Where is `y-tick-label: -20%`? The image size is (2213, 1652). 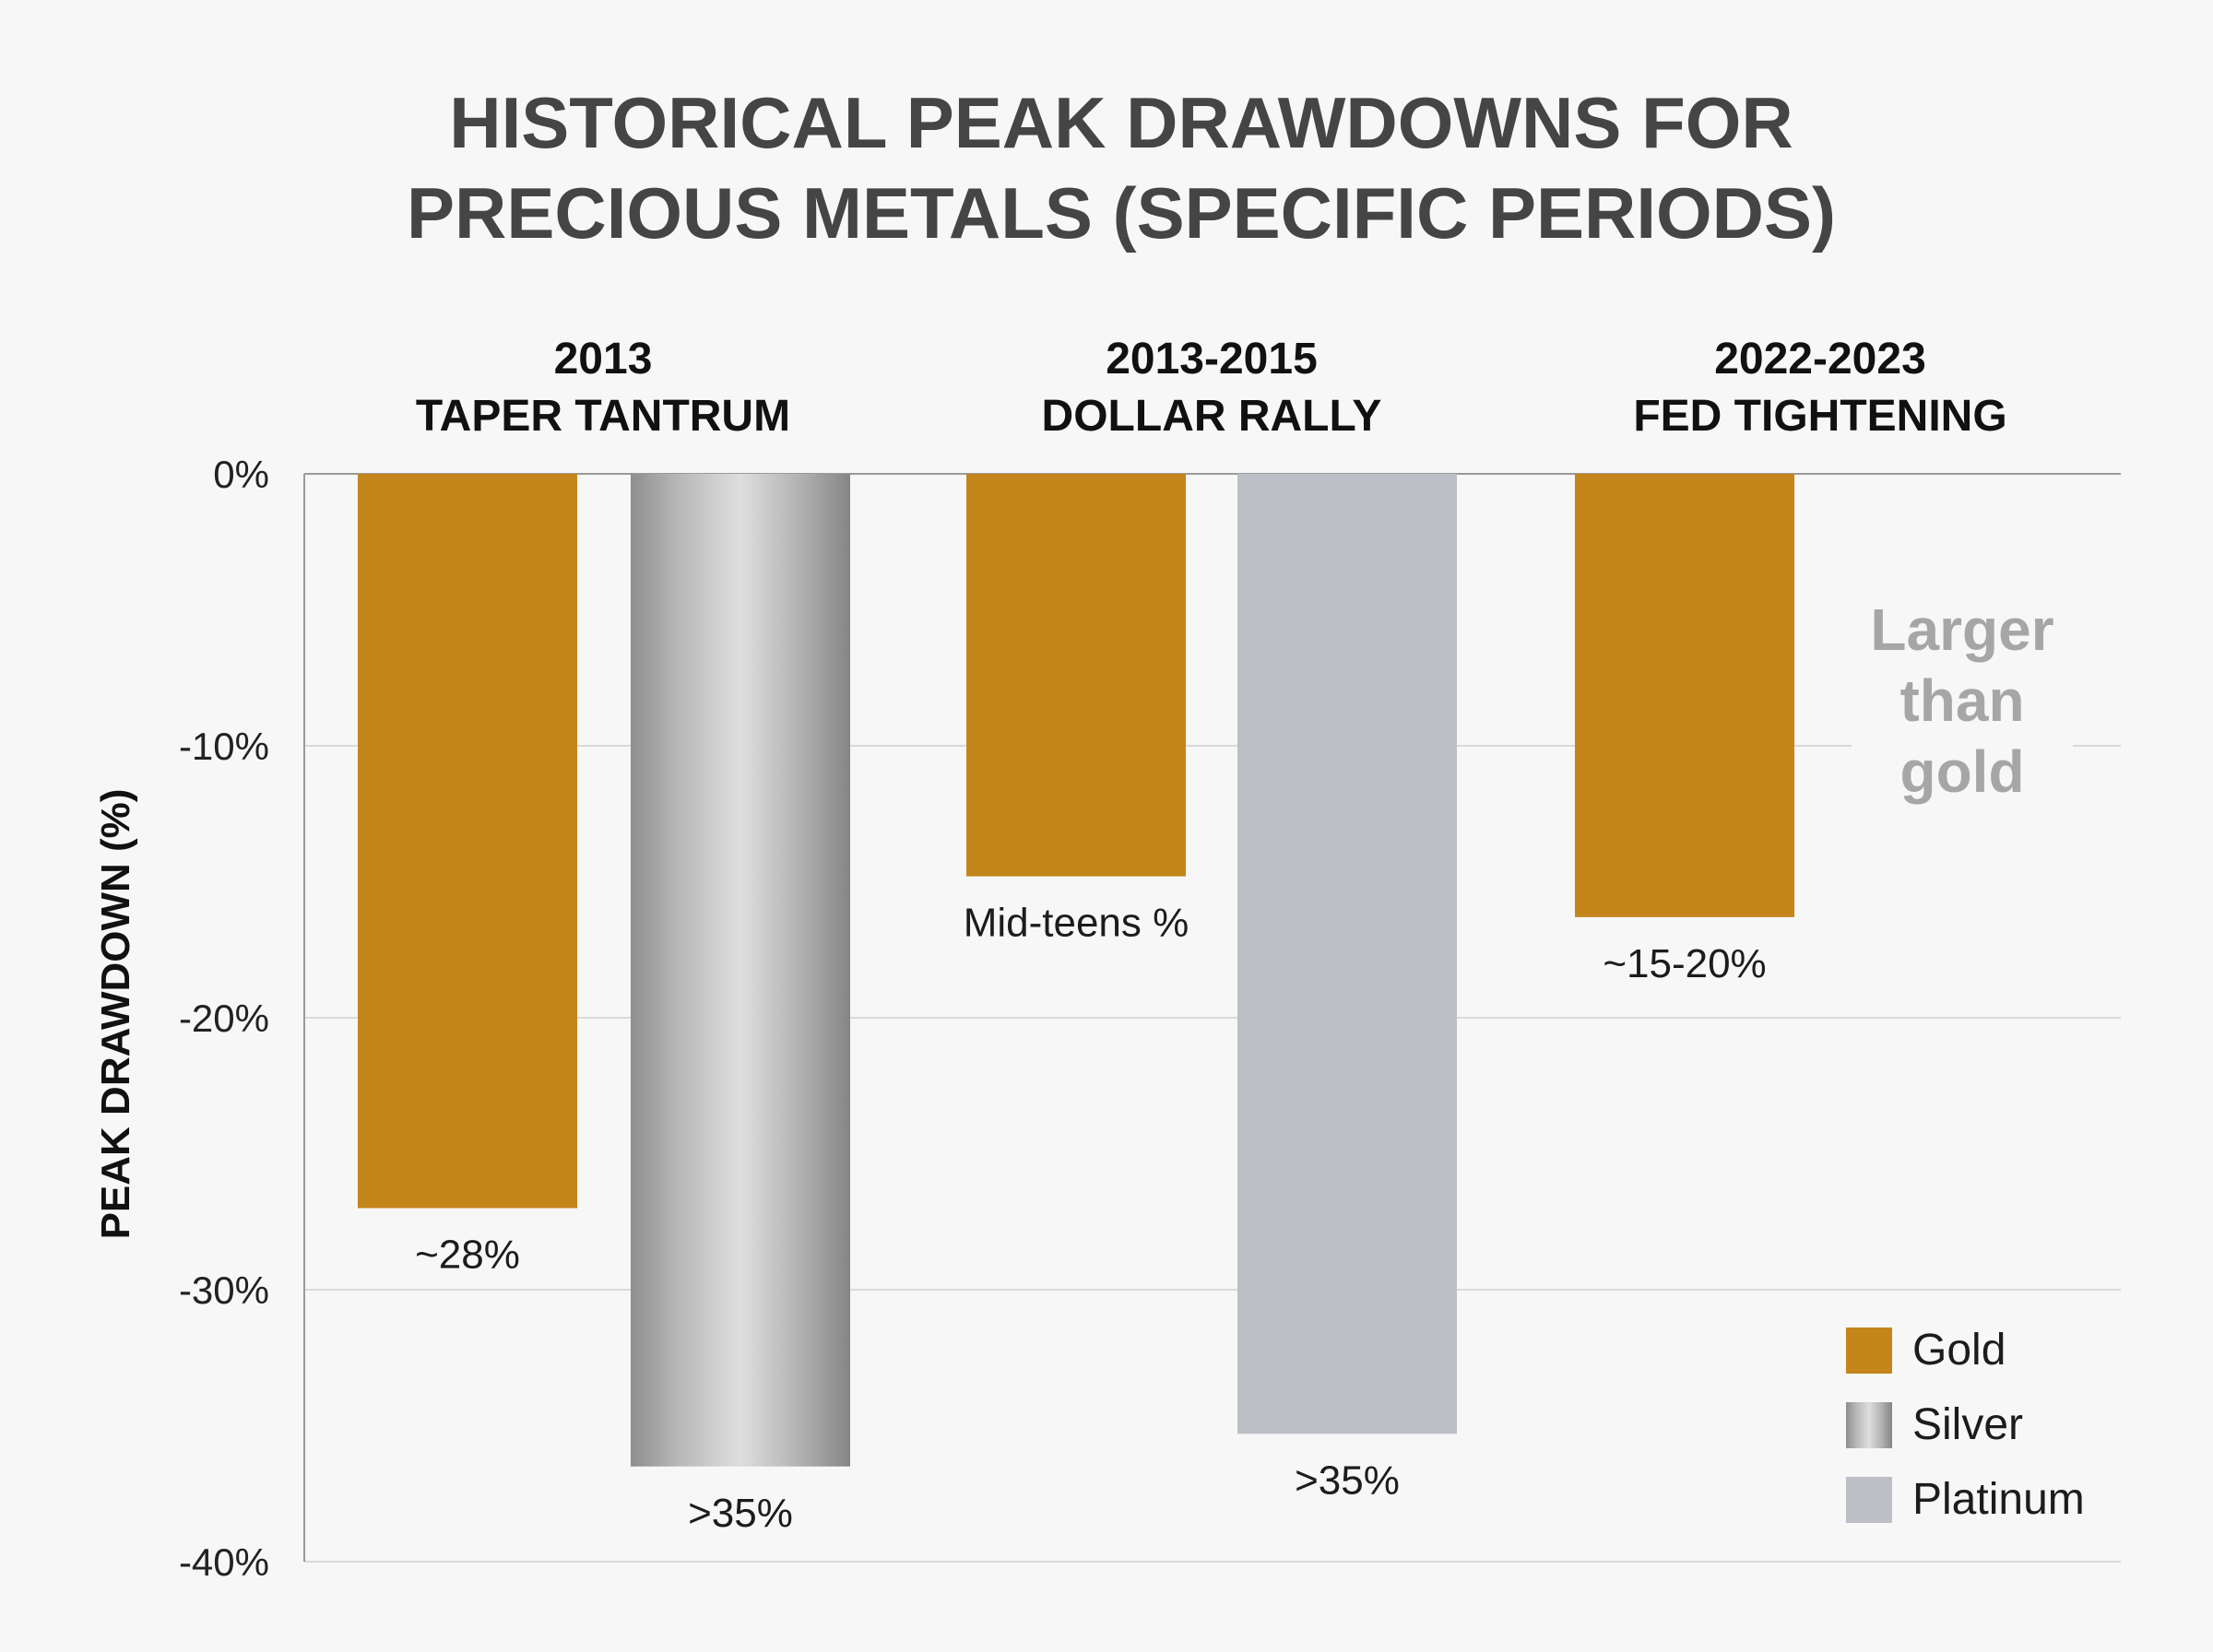 y-tick-label: -20% is located at coordinates (224, 1018).